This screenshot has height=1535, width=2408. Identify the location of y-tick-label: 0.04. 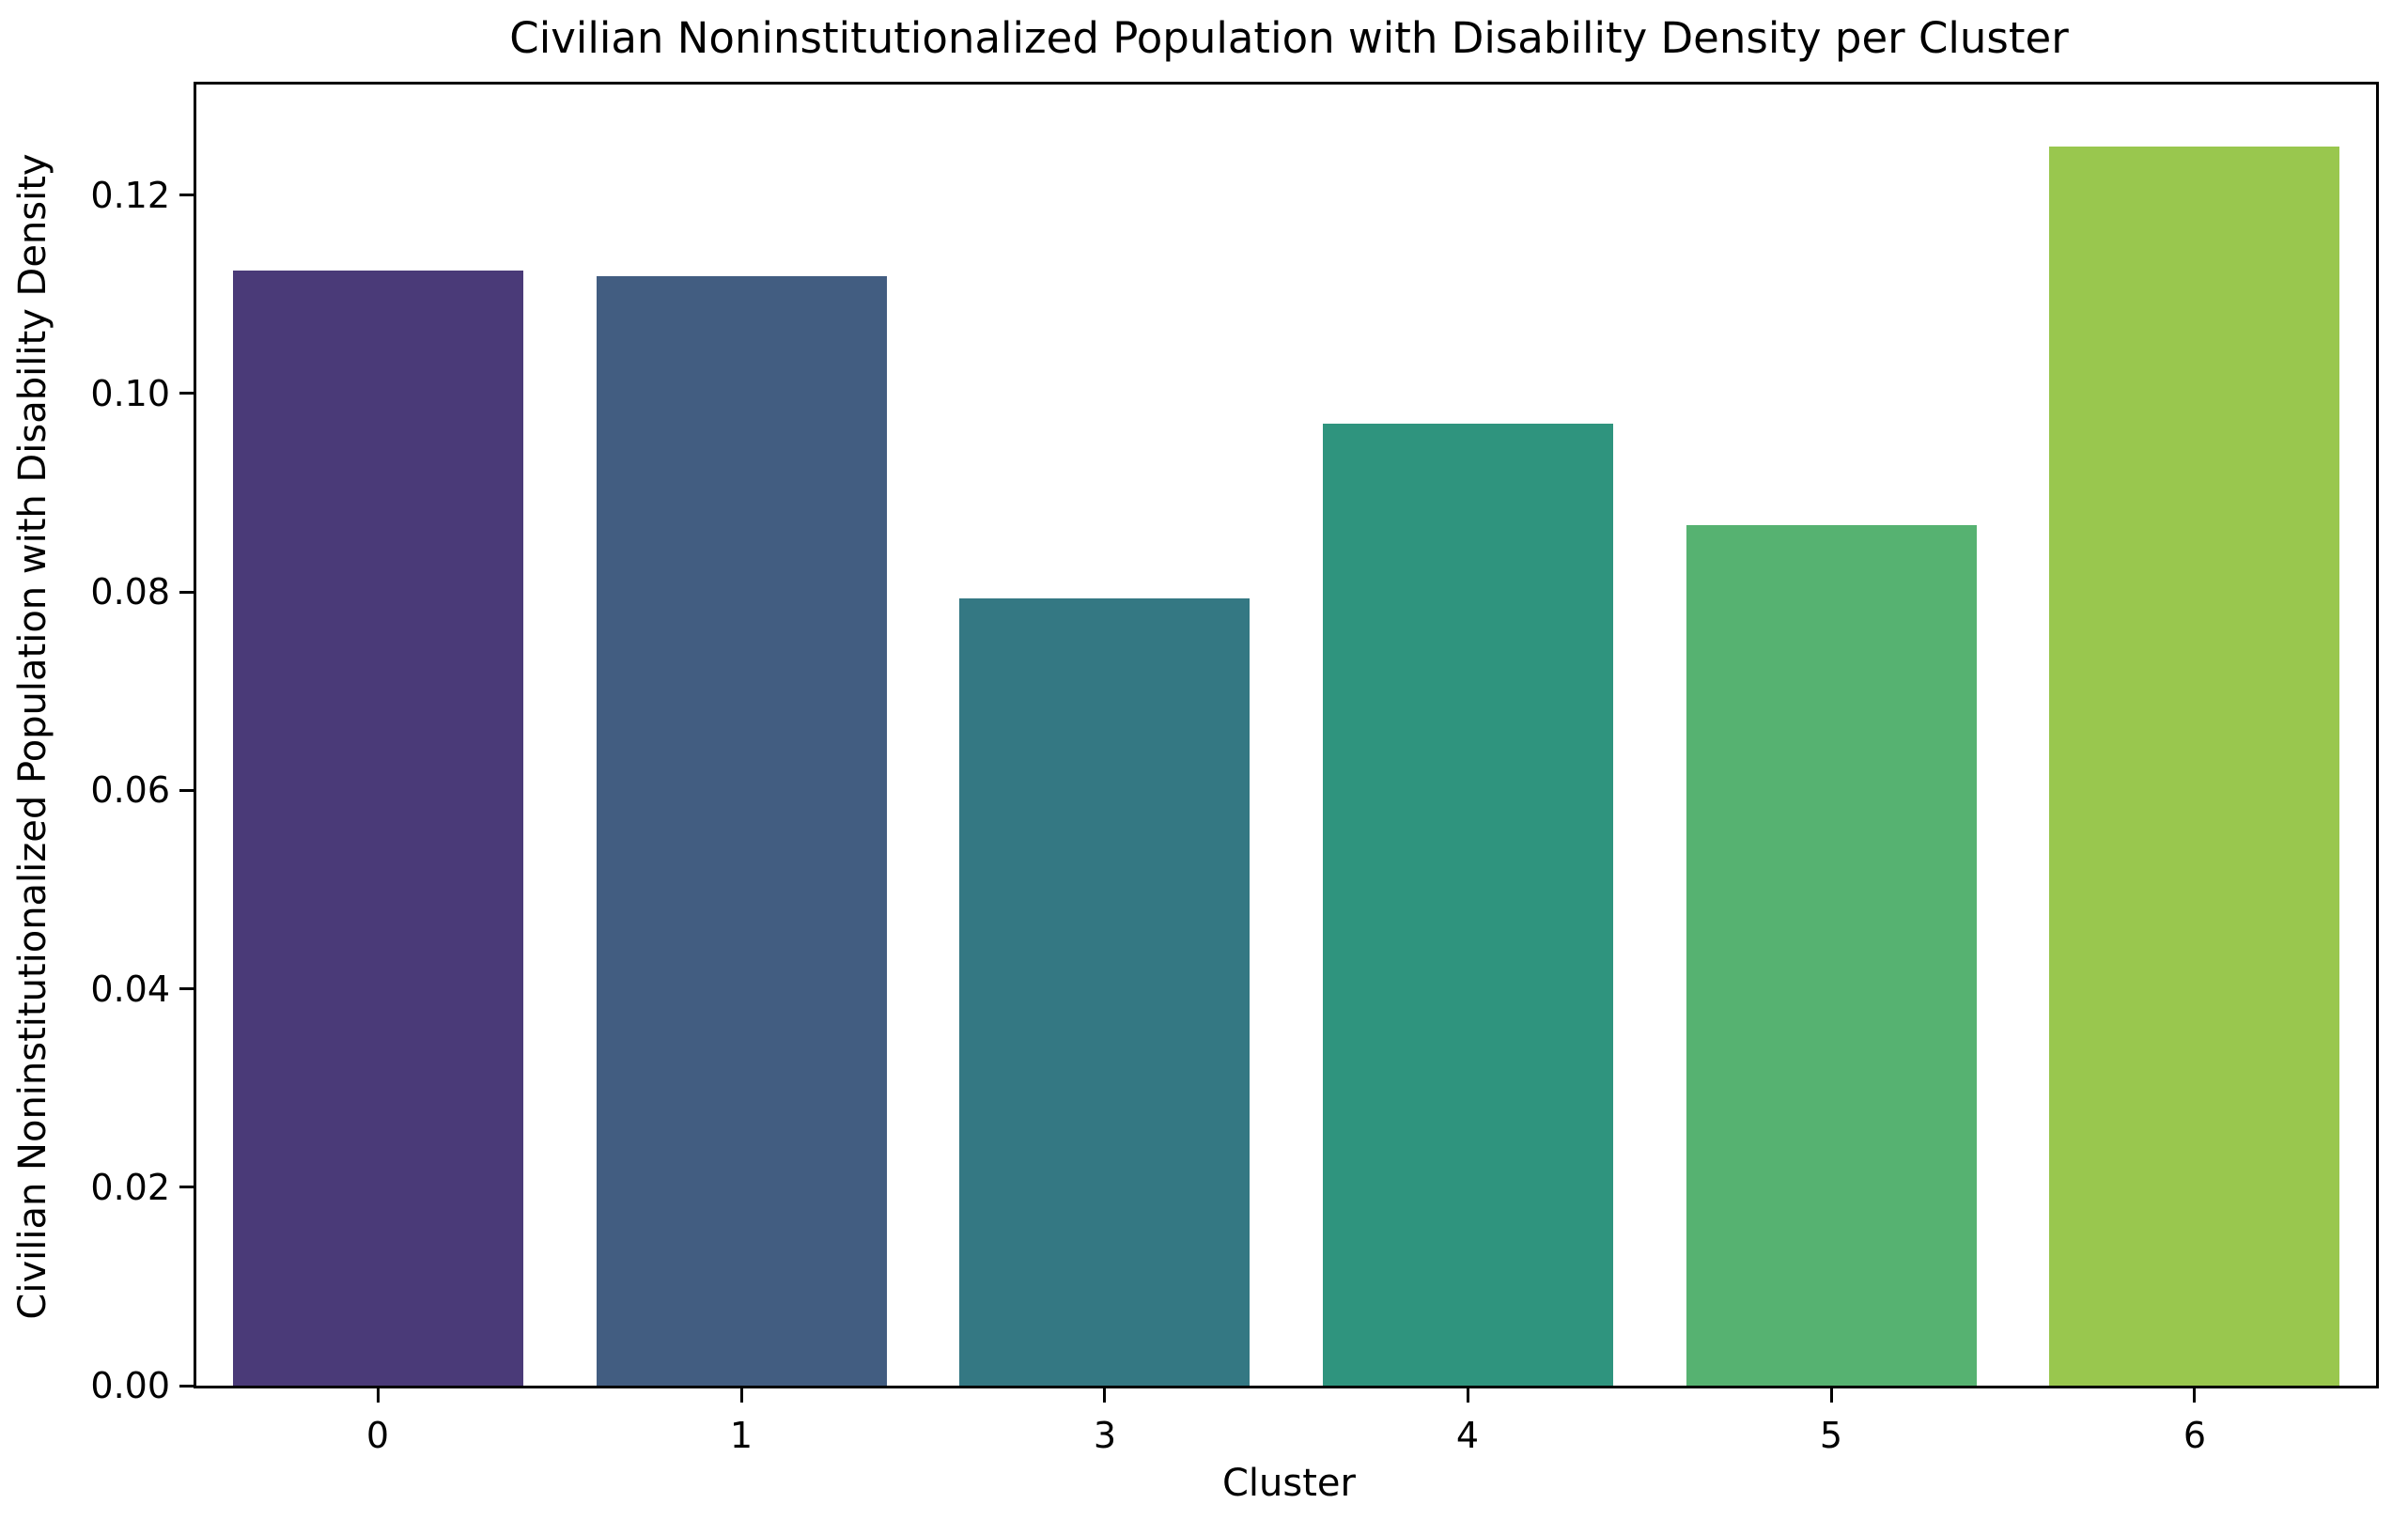
(130, 990).